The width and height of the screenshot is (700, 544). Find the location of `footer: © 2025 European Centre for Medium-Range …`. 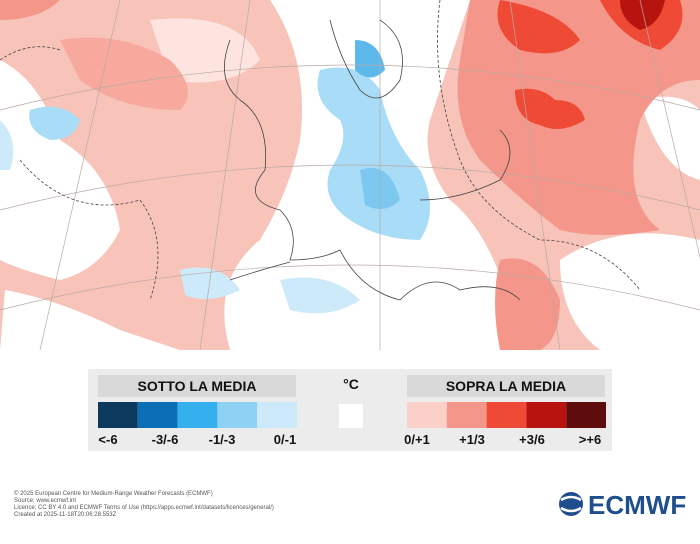

footer: © 2025 European Centre for Medium-Range … is located at coordinates (144, 504).